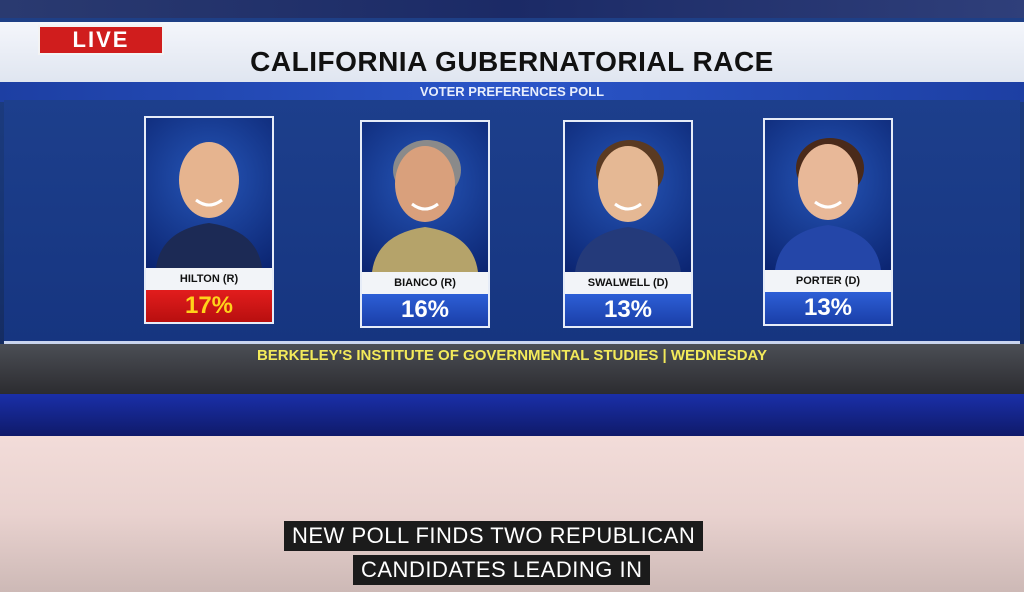  I want to click on candidate-percent: 16%, so click(425, 310).